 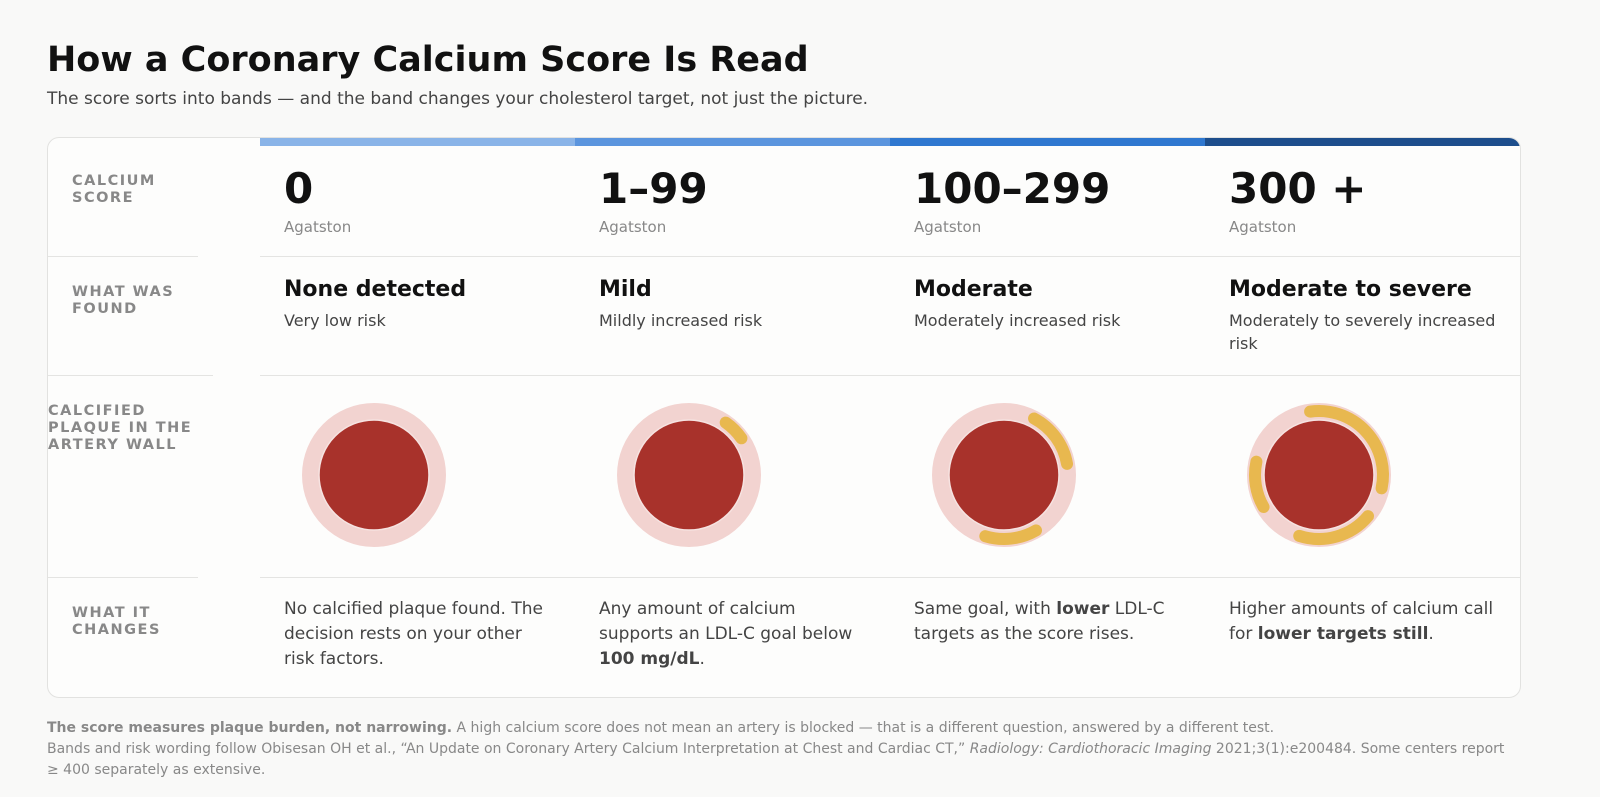 I want to click on table-cell: 300 + Agatston, so click(x=1362, y=197).